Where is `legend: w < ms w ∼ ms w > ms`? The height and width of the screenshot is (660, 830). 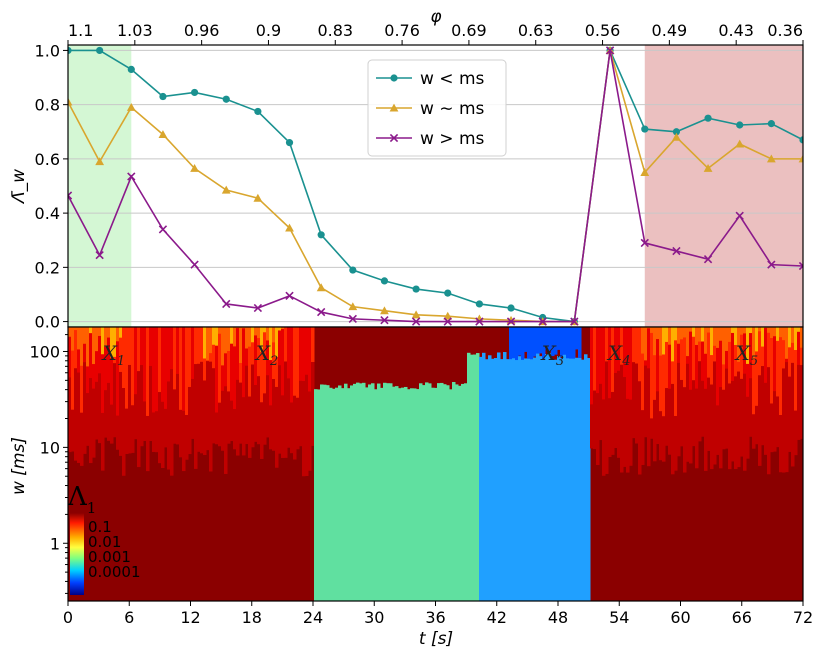
legend: w < ms w ∼ ms w > ms is located at coordinates (437, 108).